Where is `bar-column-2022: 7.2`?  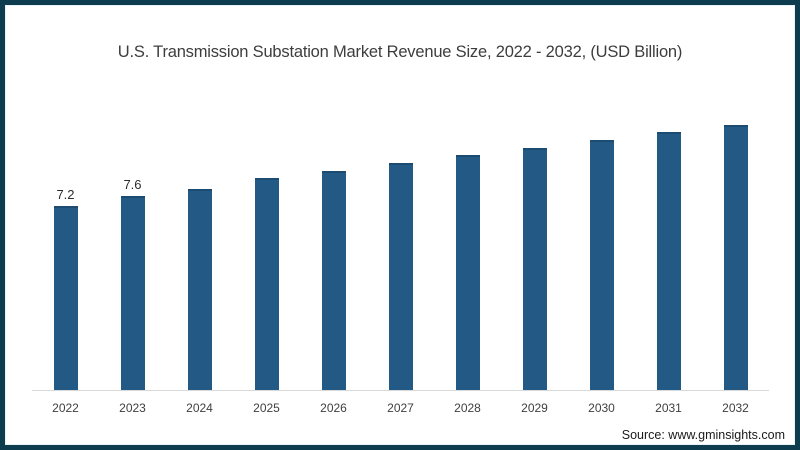
bar-column-2022: 7.2 is located at coordinates (65, 289).